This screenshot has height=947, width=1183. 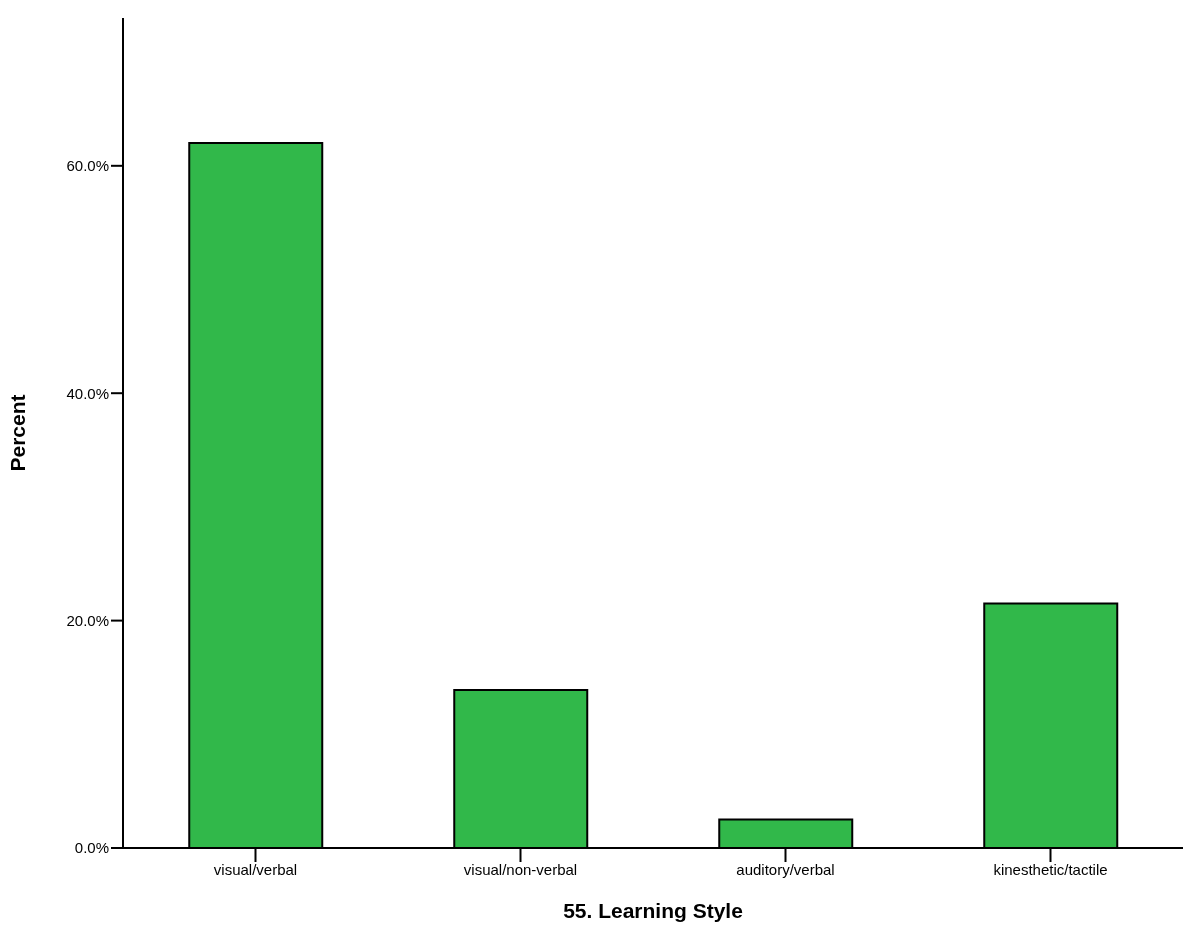 What do you see at coordinates (255, 869) in the screenshot?
I see `x-tick-label: visual/verbal` at bounding box center [255, 869].